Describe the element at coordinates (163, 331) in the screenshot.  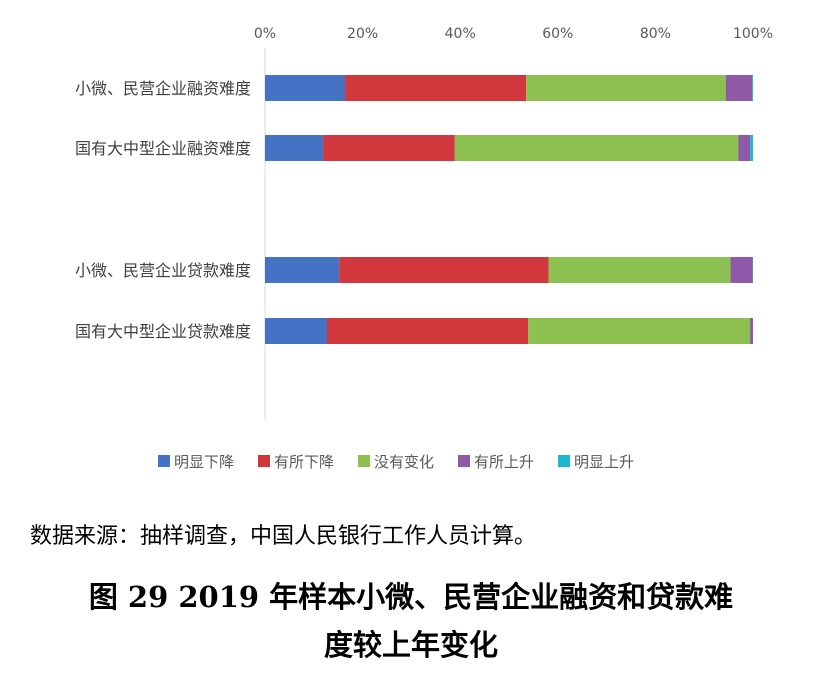
I see `category-label: 国有大中型企业贷款难度` at that location.